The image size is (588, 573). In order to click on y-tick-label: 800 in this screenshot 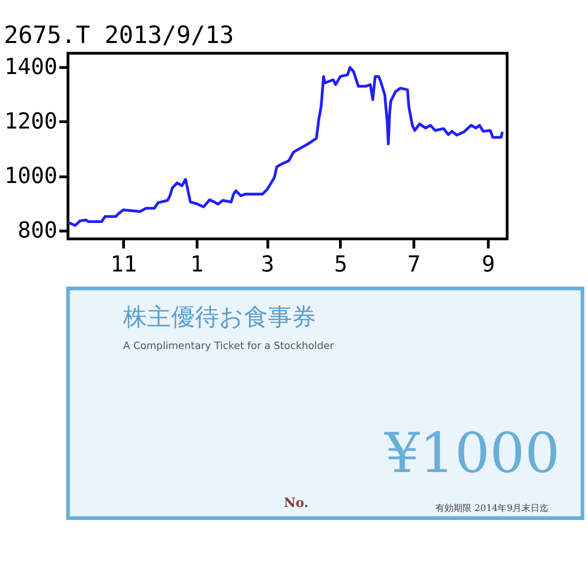, I will do `click(38, 231)`.